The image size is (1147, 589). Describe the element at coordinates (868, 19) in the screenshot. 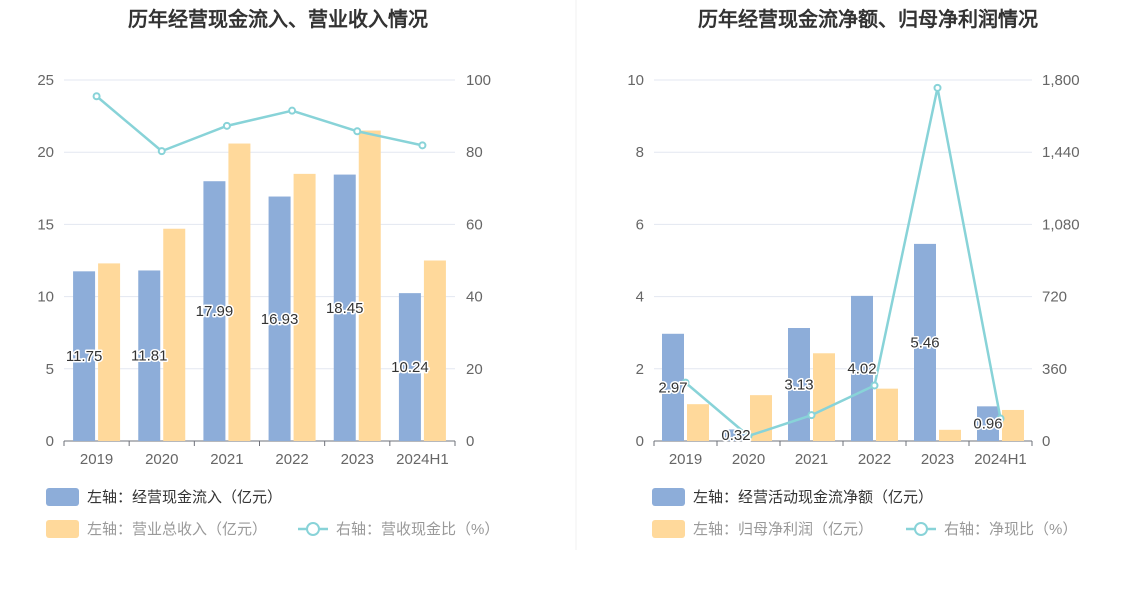

I see `chart-title: 历年经营现金流净额、归母净利润情况` at that location.